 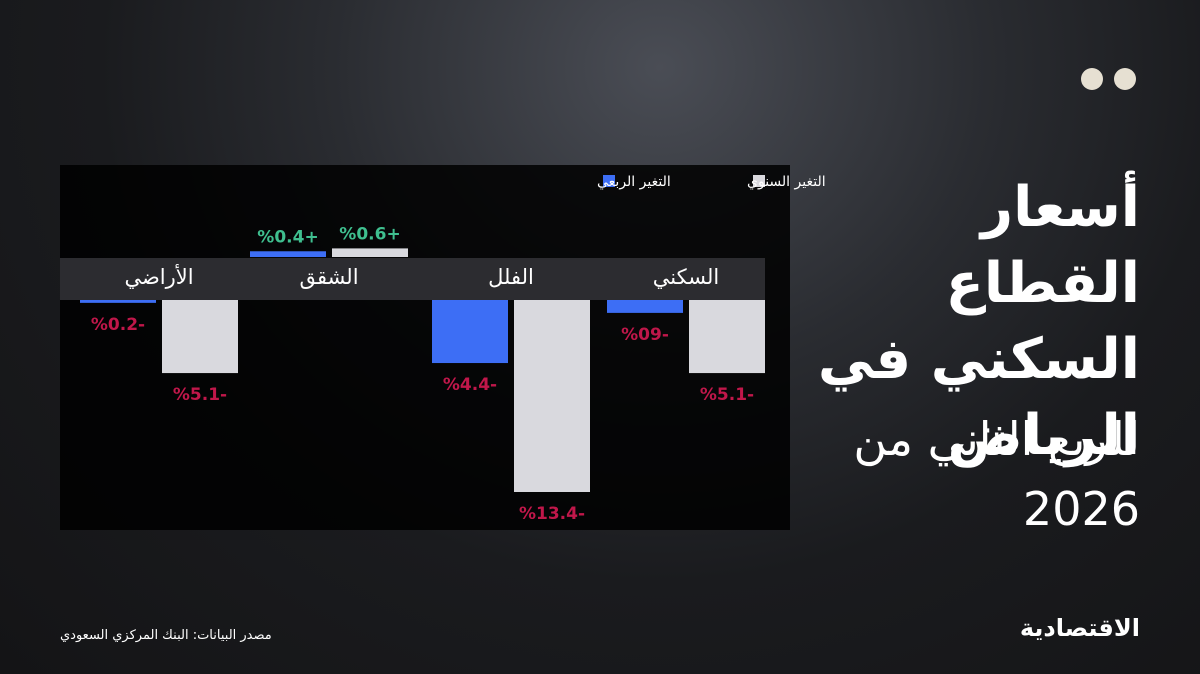 What do you see at coordinates (369, 234) in the screenshot?
I see `value-label: %0.6+` at bounding box center [369, 234].